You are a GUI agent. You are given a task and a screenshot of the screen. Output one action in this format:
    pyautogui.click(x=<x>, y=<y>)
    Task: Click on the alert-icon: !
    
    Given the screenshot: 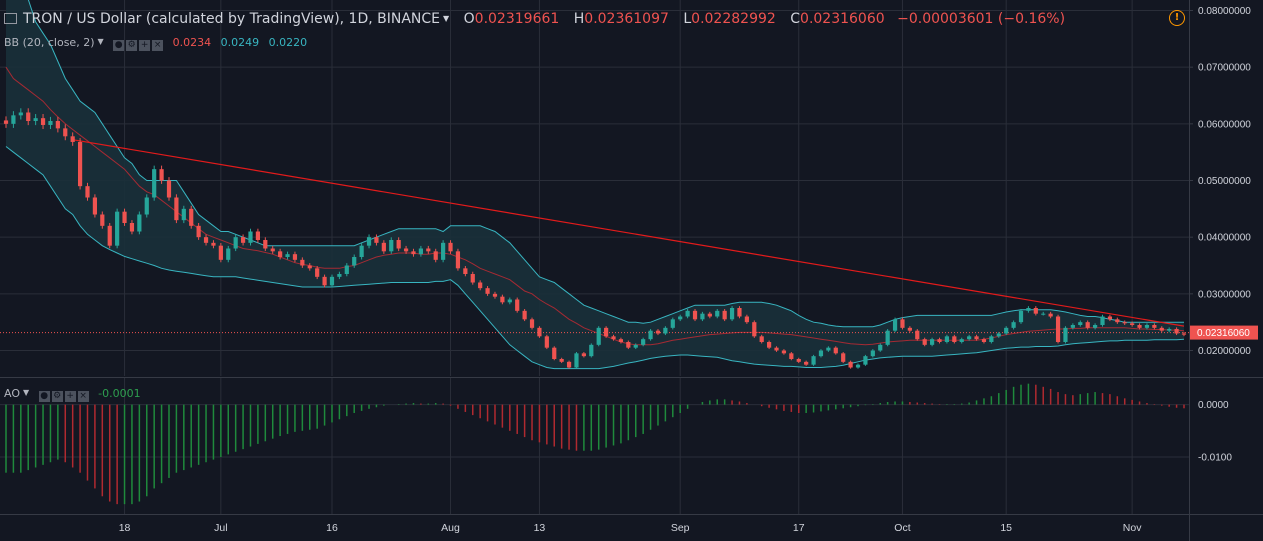 What is the action you would take?
    pyautogui.click(x=1177, y=18)
    